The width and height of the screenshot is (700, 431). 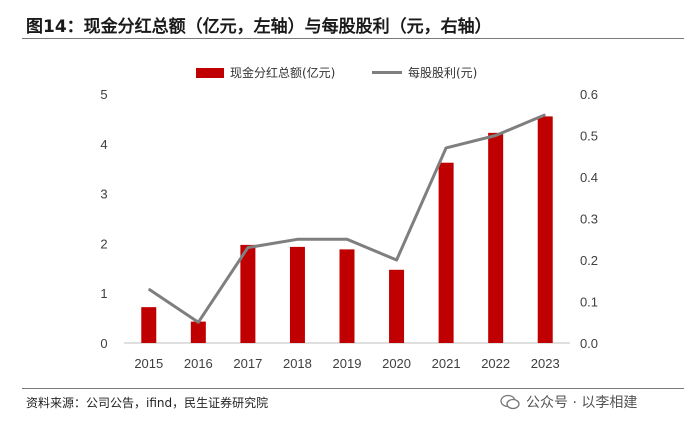 I want to click on legend-line-label: 每股股利(元), so click(x=443, y=73).